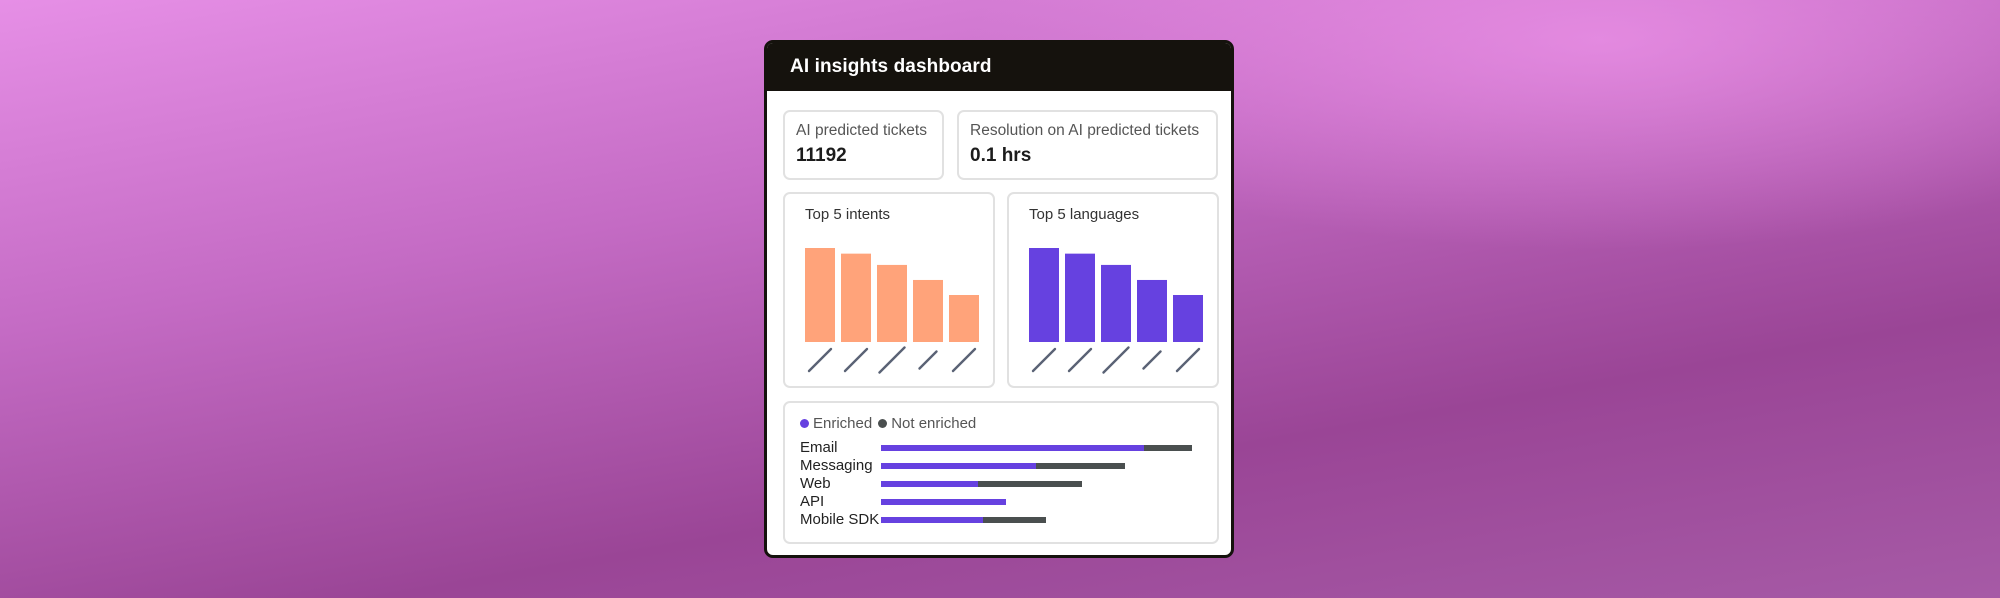 The width and height of the screenshot is (2000, 598). Describe the element at coordinates (812, 501) in the screenshot. I see `channel-label: API` at that location.